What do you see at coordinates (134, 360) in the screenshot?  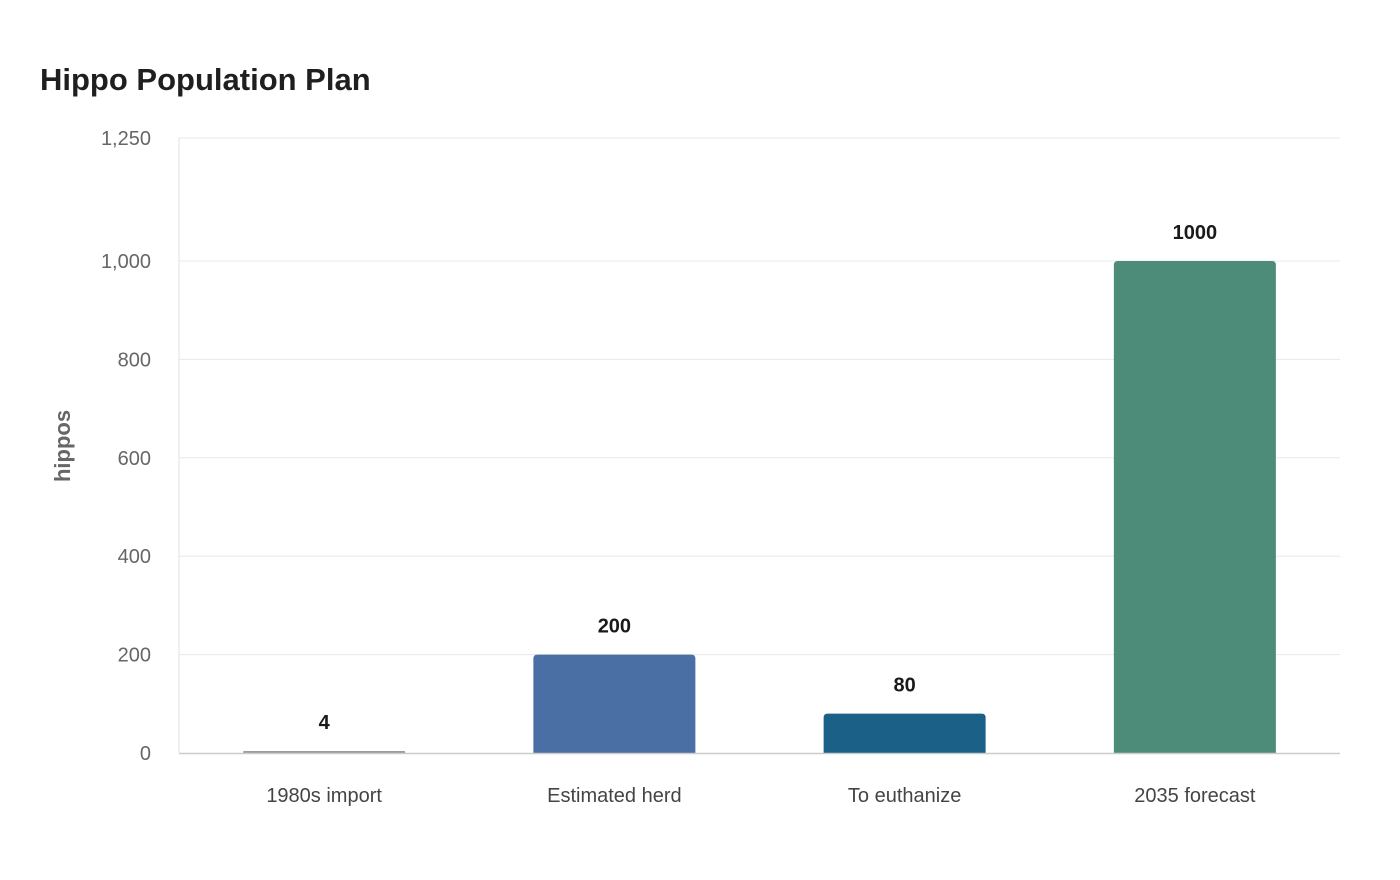 I see `y-tick-label: 800` at bounding box center [134, 360].